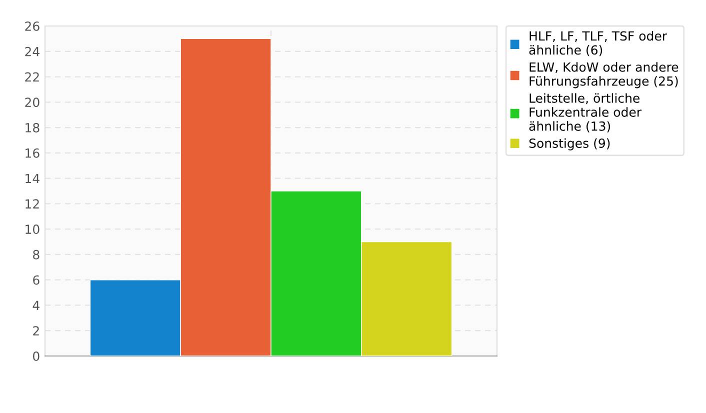  What do you see at coordinates (569, 144) in the screenshot?
I see `legend-label: Sonstiges (9)` at bounding box center [569, 144].